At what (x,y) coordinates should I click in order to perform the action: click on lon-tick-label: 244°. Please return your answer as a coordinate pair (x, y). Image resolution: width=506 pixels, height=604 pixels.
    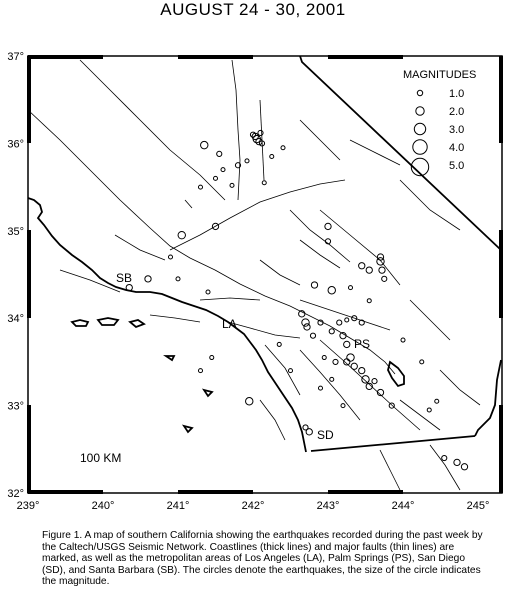
    Looking at the image, I should click on (403, 506).